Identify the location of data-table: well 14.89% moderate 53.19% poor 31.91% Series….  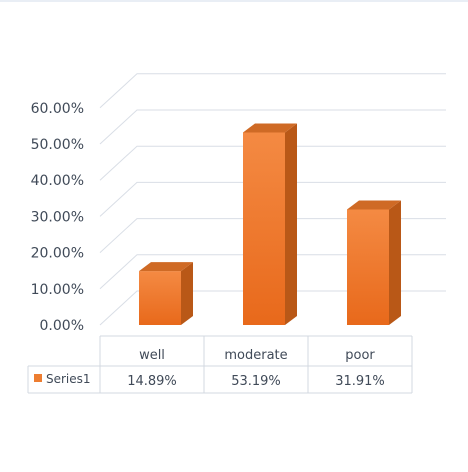
(220, 364).